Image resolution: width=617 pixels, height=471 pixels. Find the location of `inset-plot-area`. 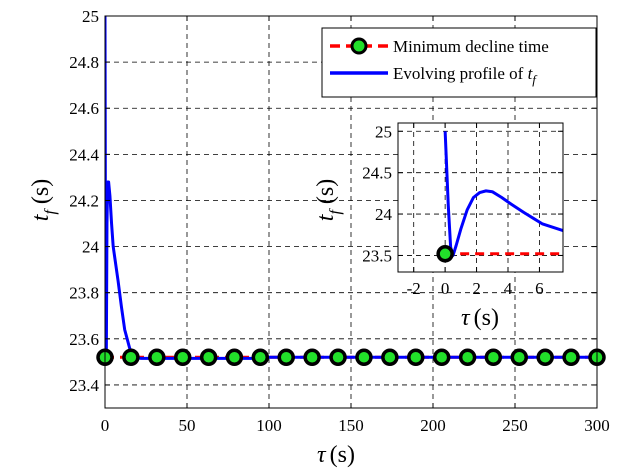

inset-plot-area is located at coordinates (480, 197).